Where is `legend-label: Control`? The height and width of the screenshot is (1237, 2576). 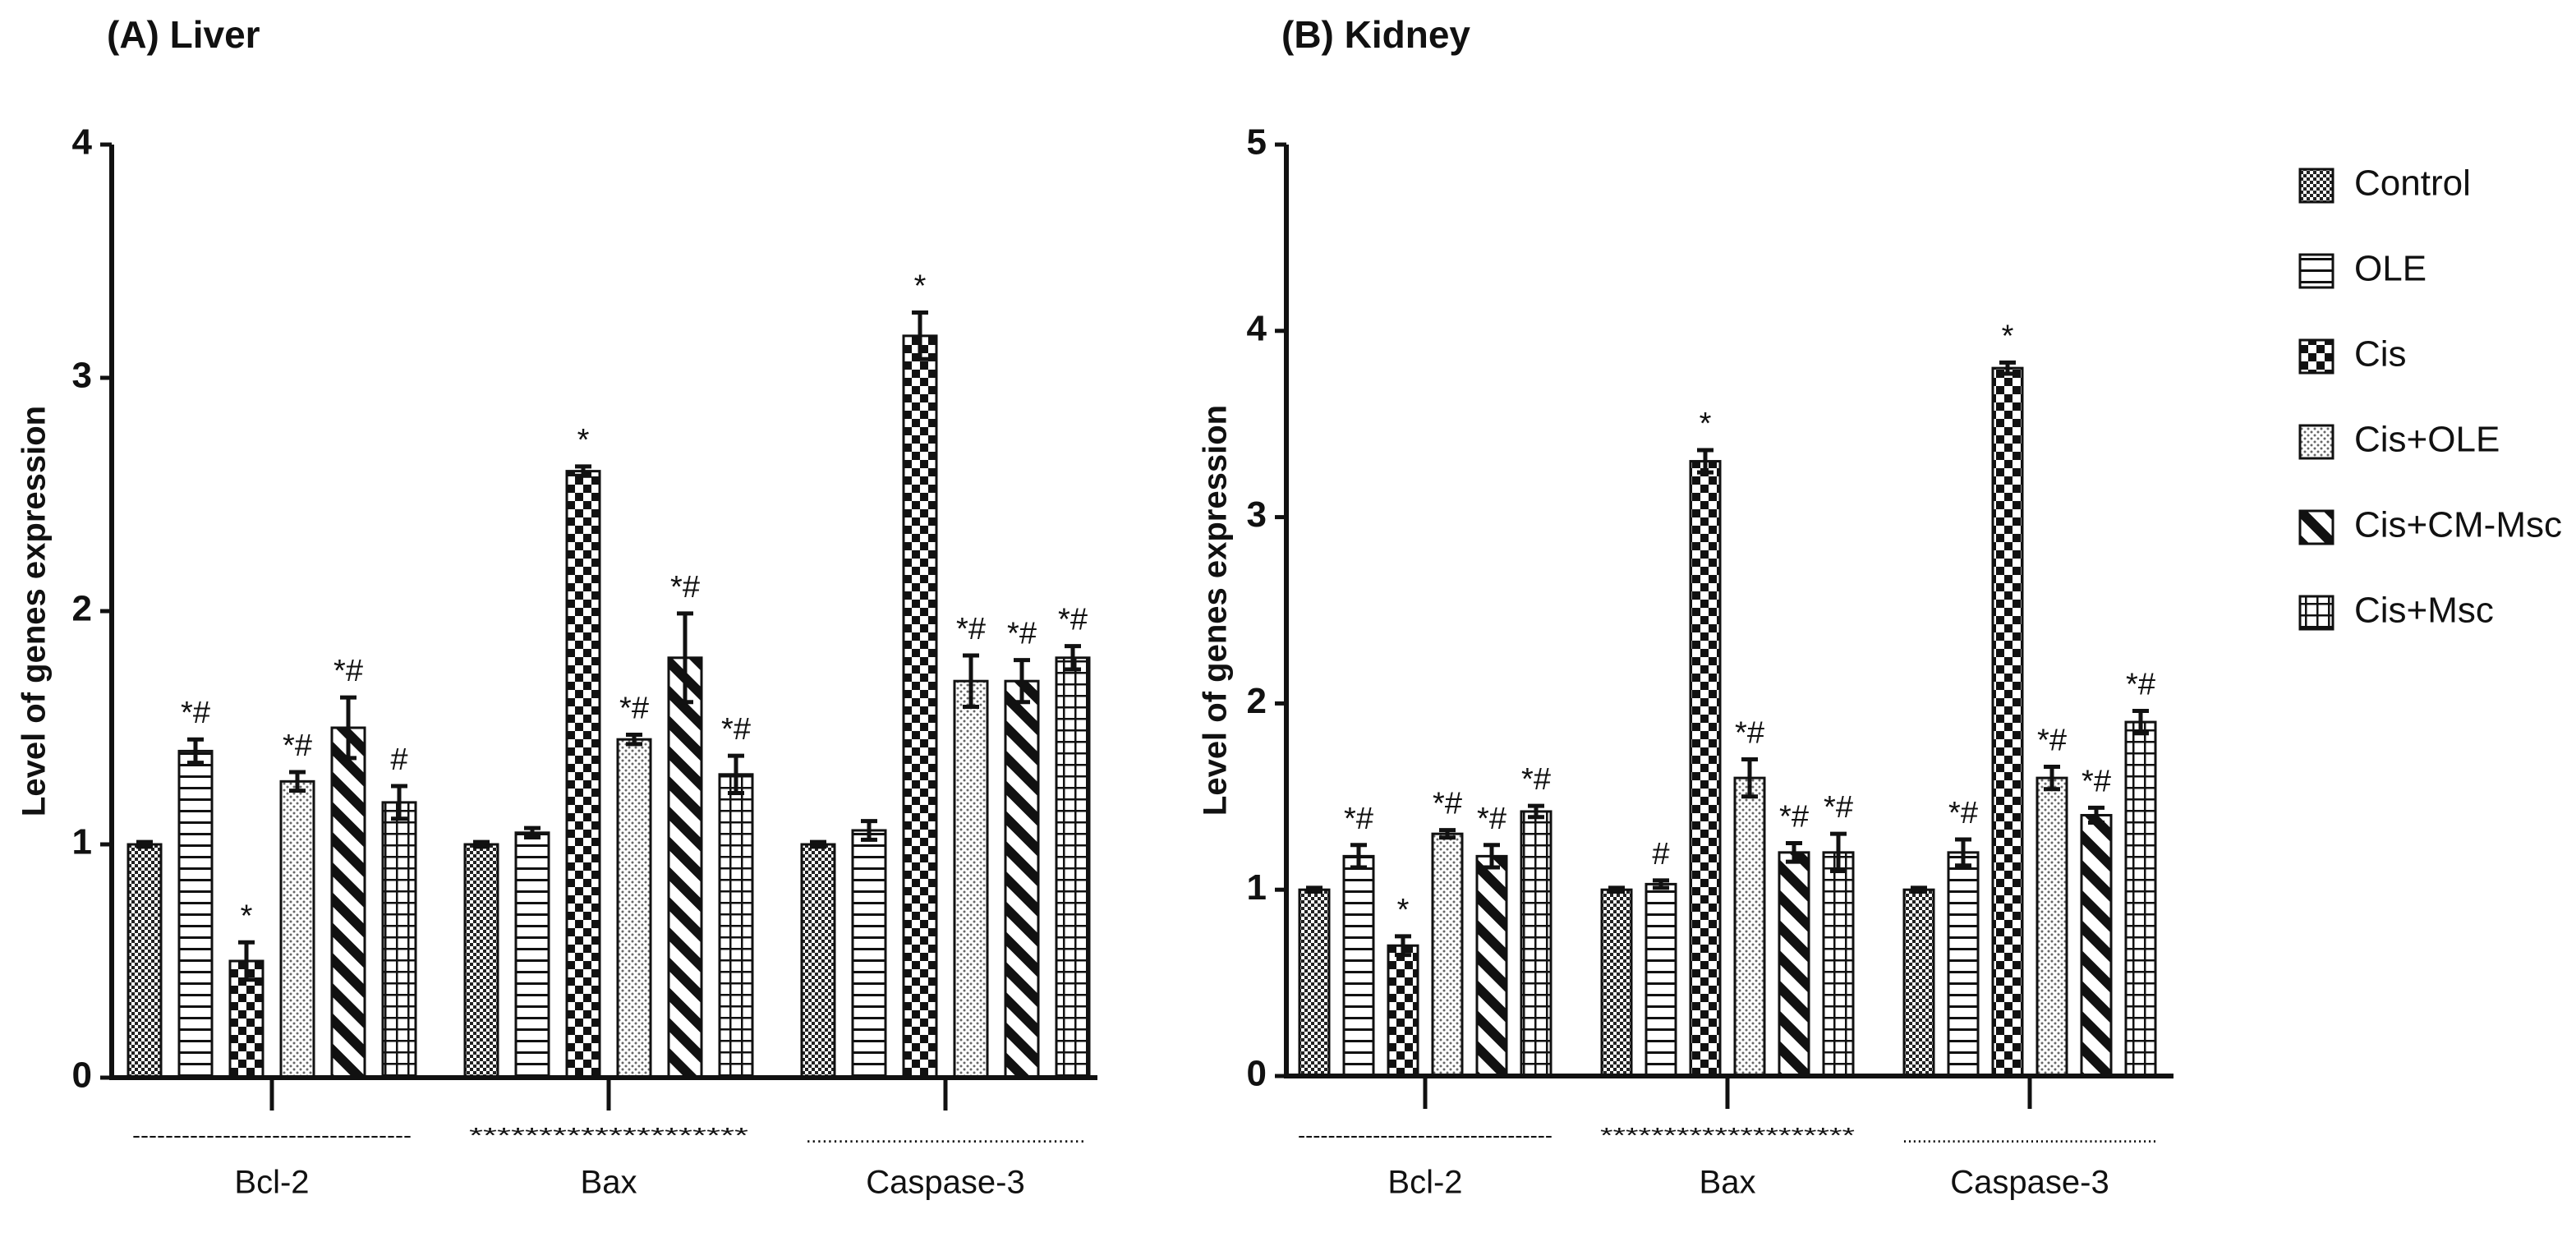 legend-label: Control is located at coordinates (2412, 184).